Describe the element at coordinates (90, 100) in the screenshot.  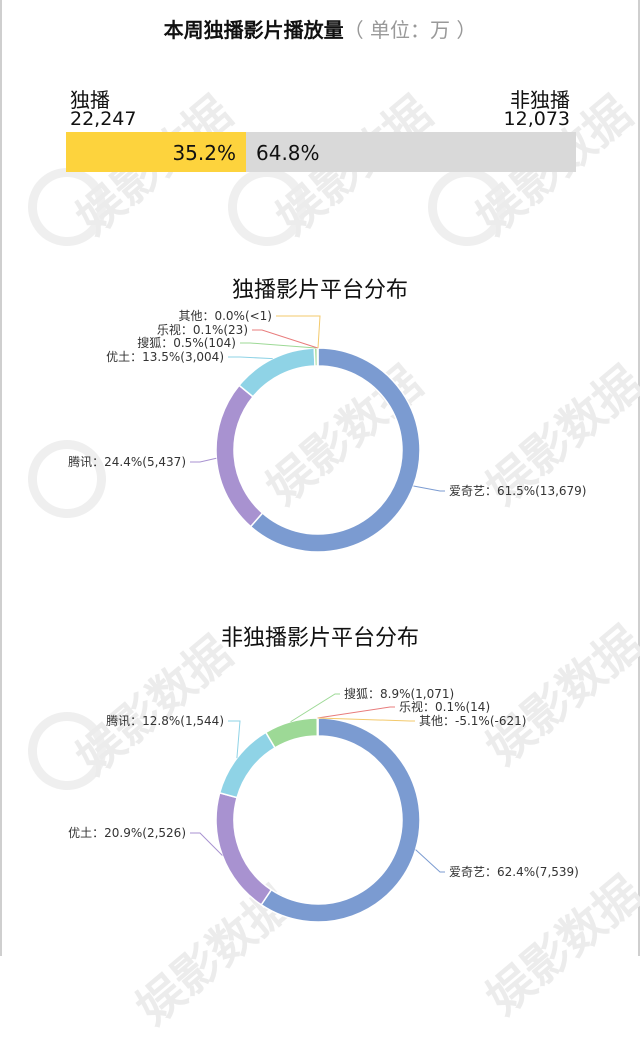
I see `exclusive-label: 独播` at that location.